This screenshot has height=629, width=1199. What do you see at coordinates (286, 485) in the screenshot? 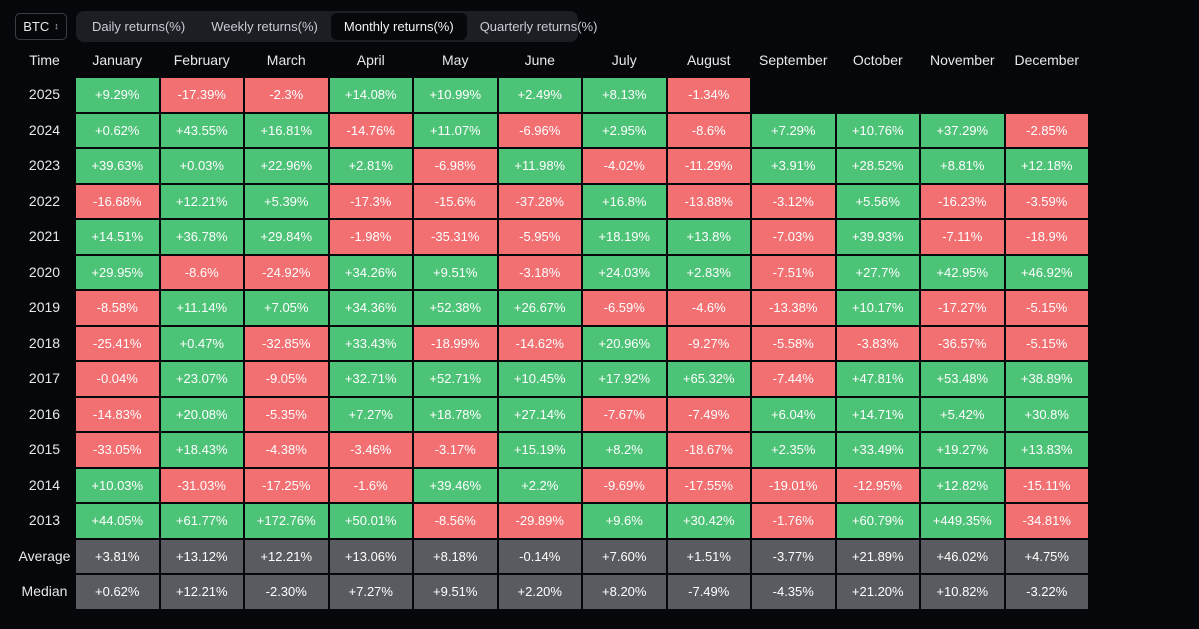
I see `return-cell: -17.25%` at bounding box center [286, 485].